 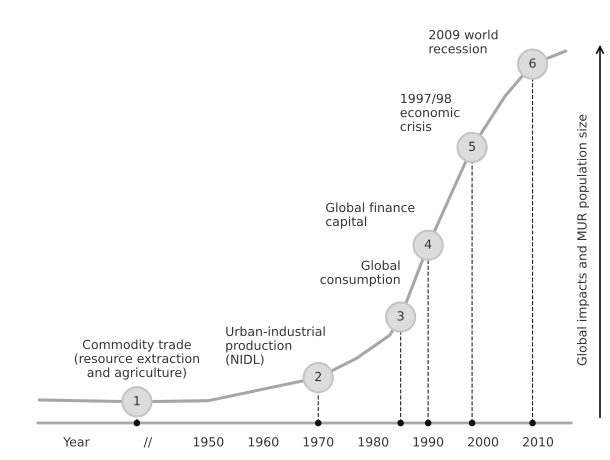 I want to click on annotation: 3, so click(x=401, y=316).